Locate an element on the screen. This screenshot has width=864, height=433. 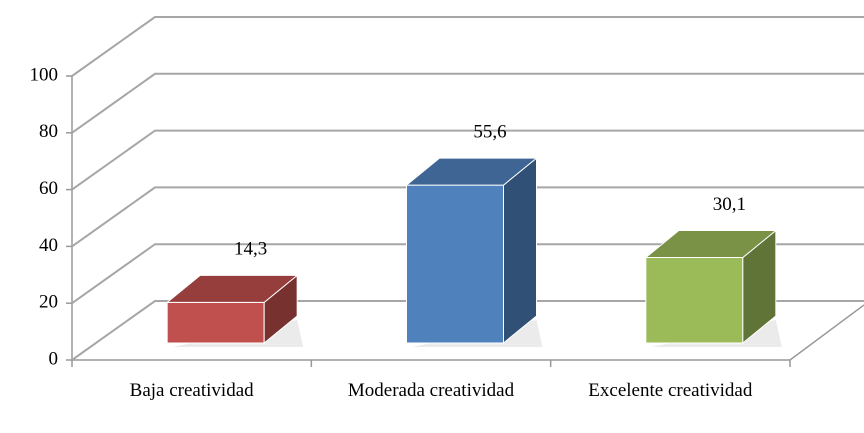
bar-side is located at coordinates (520, 251).